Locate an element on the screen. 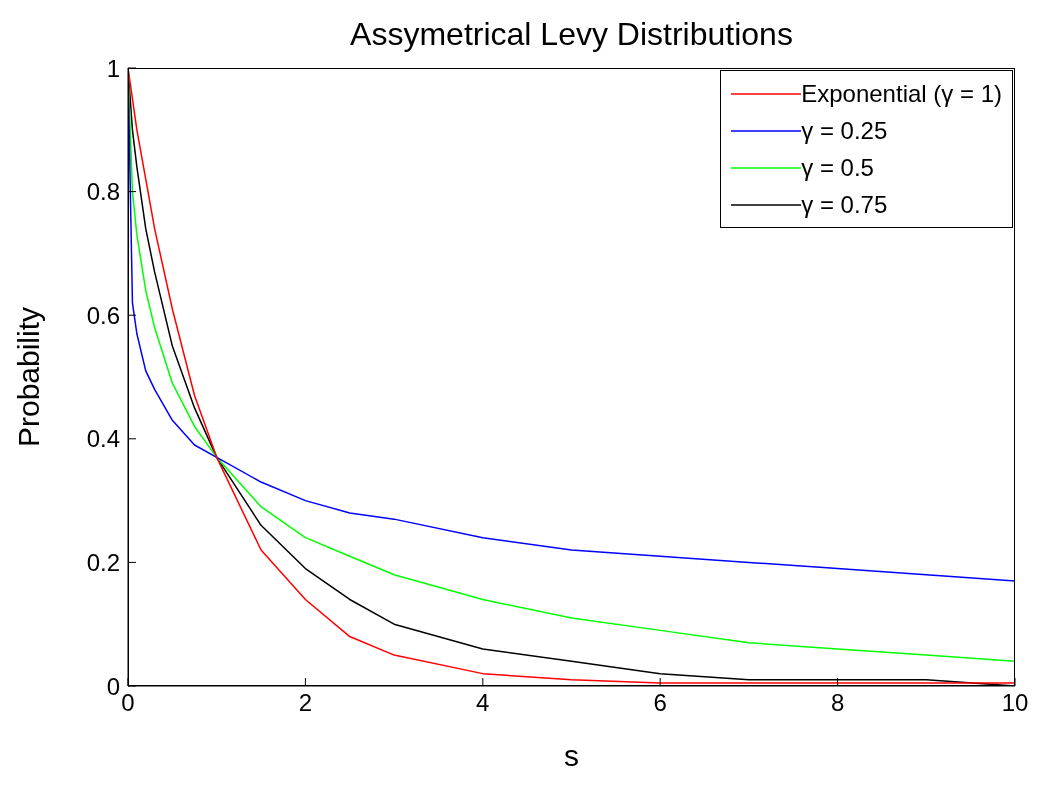 The image size is (1053, 794). x-axis-title: s is located at coordinates (571, 755).